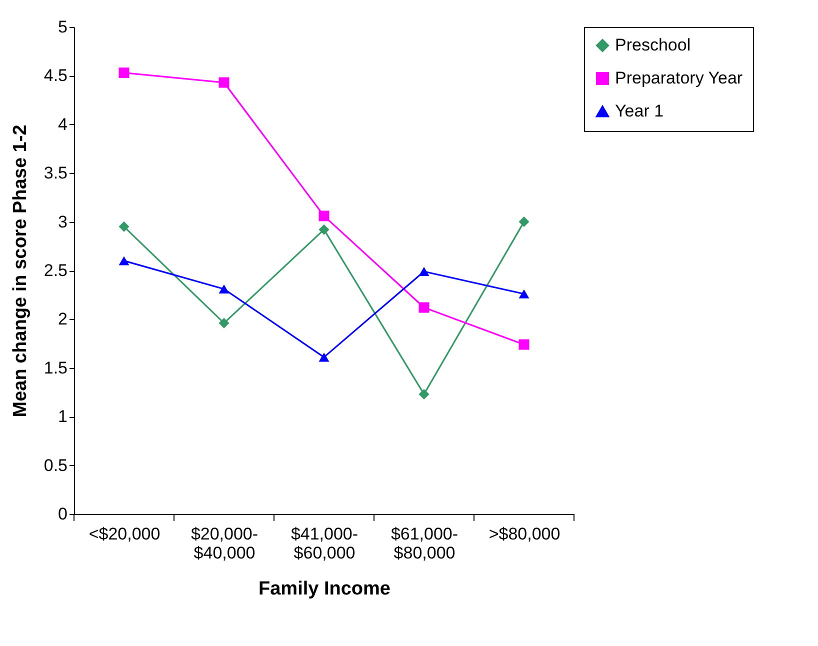 The width and height of the screenshot is (818, 646). Describe the element at coordinates (56, 76) in the screenshot. I see `y-tick-label: 4.5` at that location.